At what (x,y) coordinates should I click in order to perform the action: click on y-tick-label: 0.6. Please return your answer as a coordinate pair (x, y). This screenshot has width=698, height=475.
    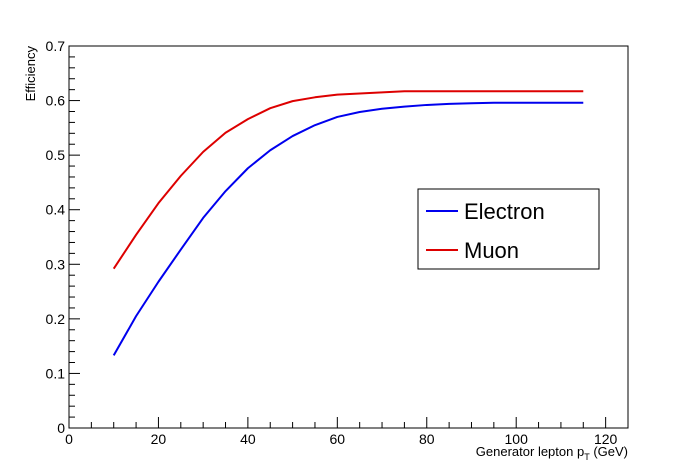
    Looking at the image, I should click on (56, 101).